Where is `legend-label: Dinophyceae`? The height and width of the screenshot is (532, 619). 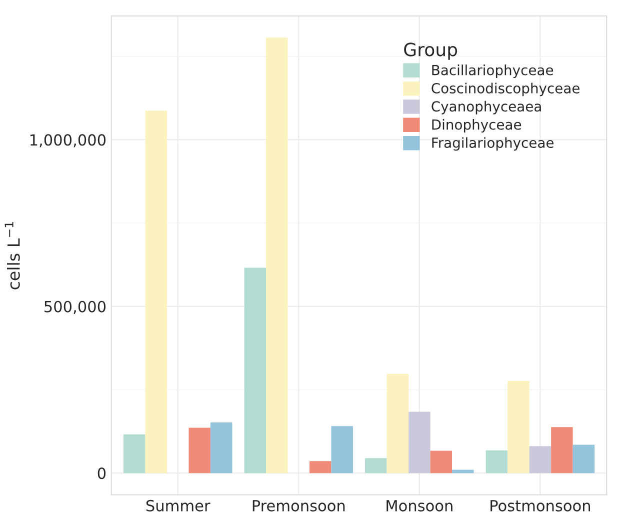
legend-label: Dinophyceae is located at coordinates (477, 125).